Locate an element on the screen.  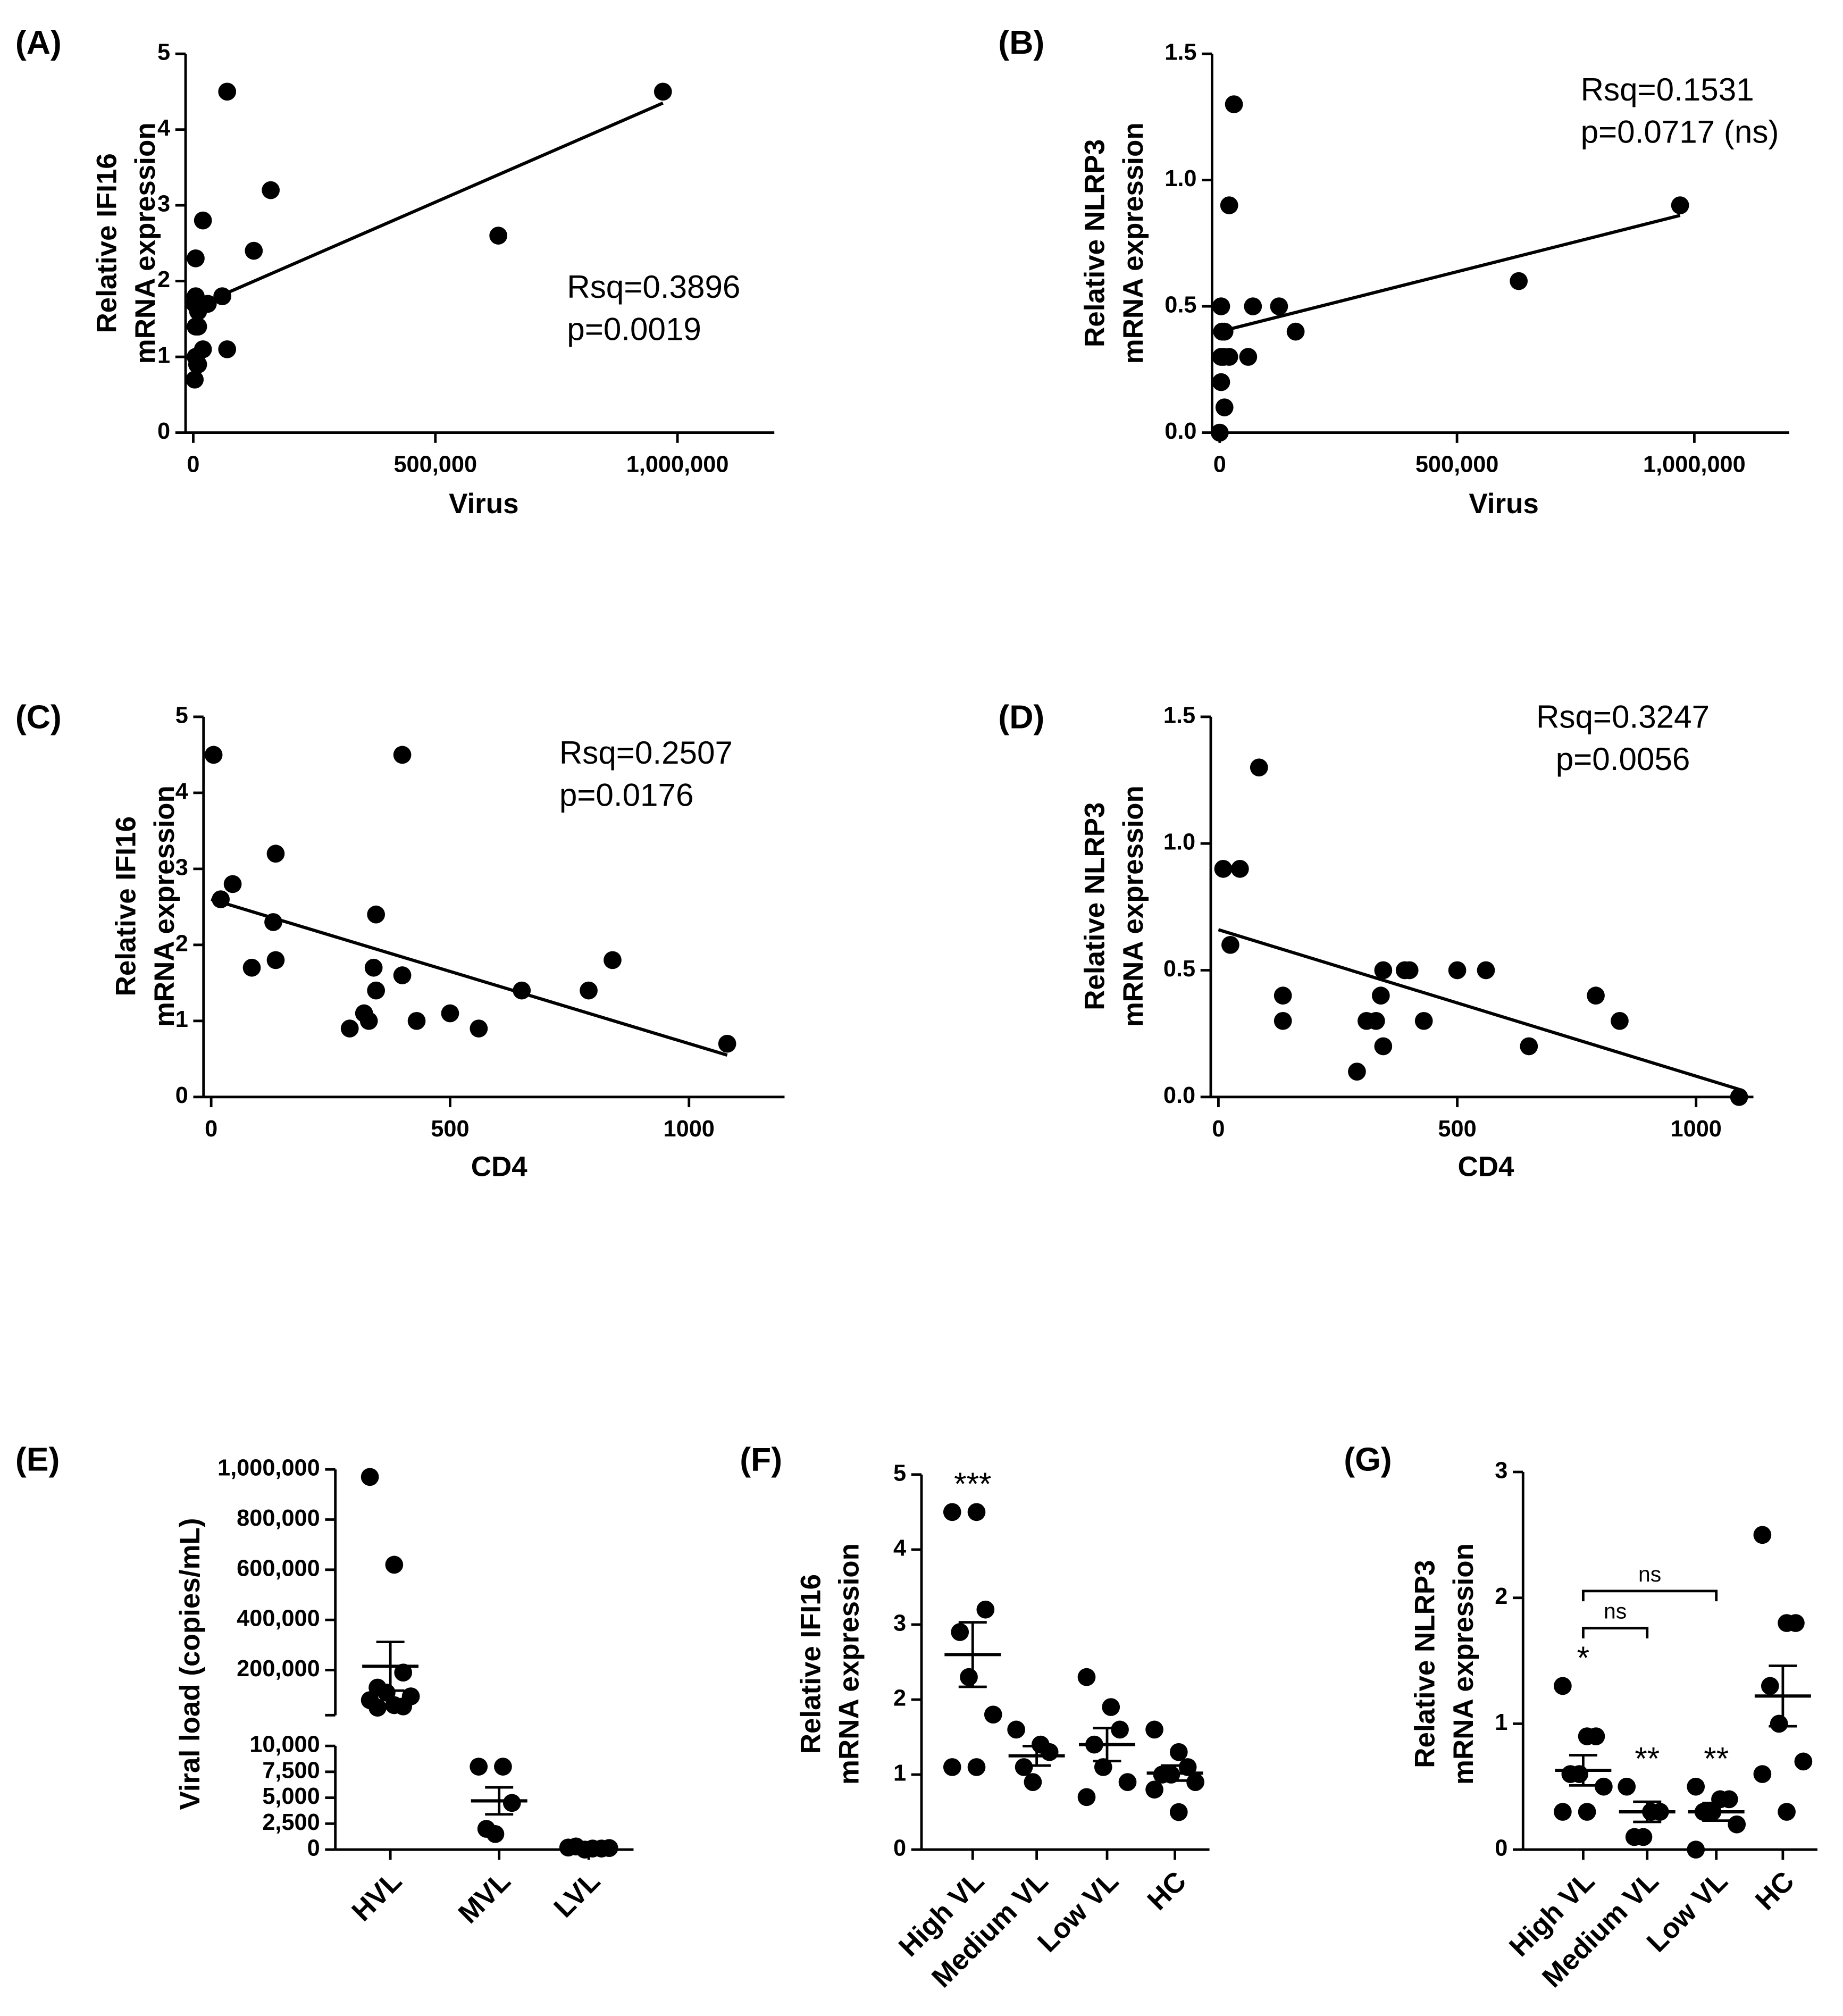
y-tick-label: 4 is located at coordinates (164, 128).